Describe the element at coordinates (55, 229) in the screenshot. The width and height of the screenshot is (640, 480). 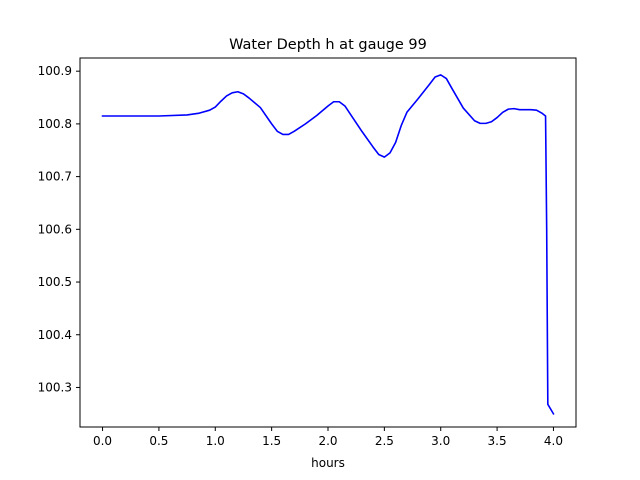
I see `y-tick-label: 100.6` at that location.